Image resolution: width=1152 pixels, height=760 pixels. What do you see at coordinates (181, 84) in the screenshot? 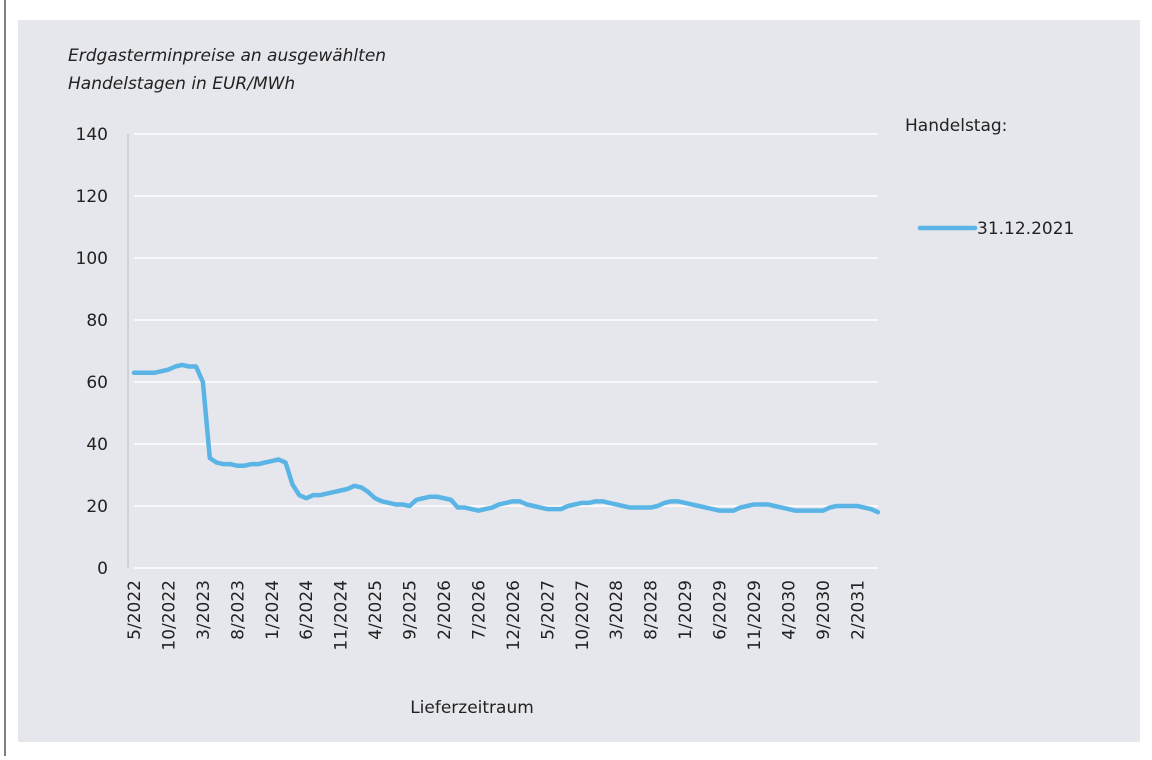
I see `chart-title: Handelstagen in EUR/MWh` at bounding box center [181, 84].